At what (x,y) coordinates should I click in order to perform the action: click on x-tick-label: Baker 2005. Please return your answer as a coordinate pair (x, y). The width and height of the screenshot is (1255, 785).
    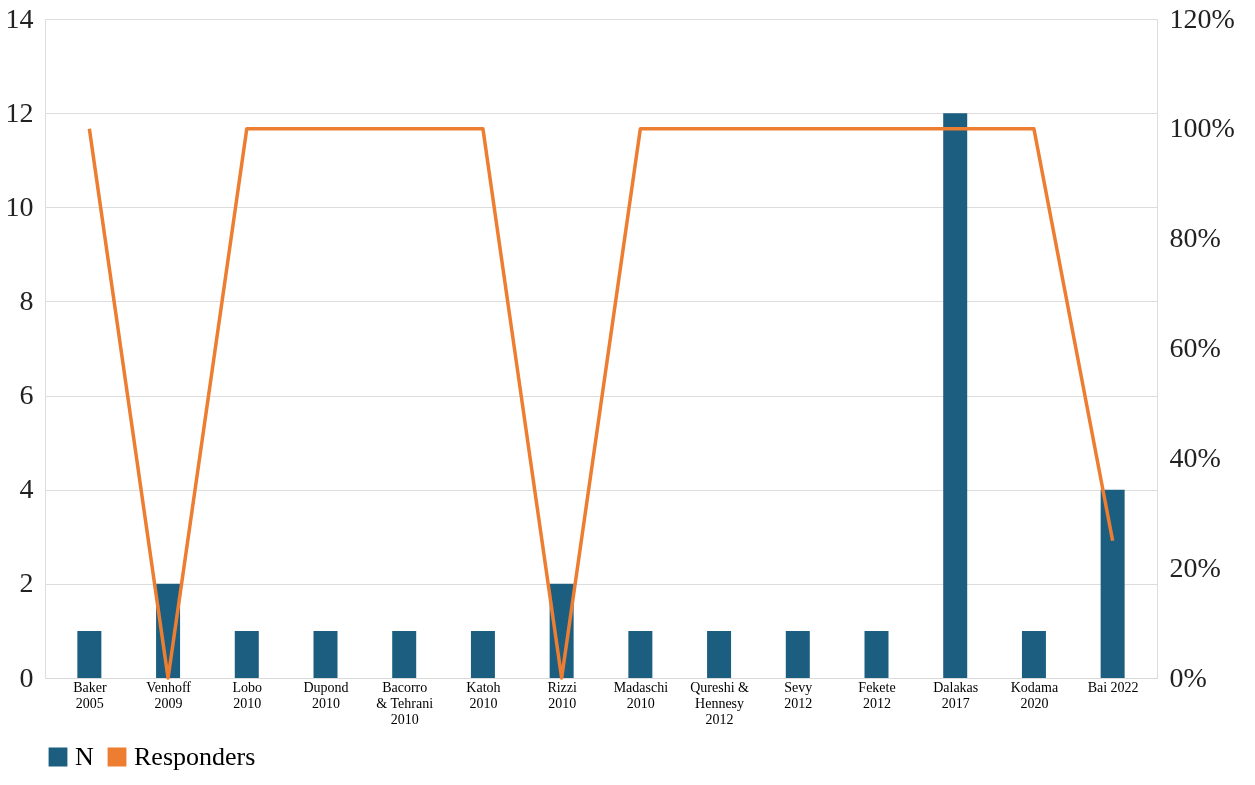
    Looking at the image, I should click on (90, 695).